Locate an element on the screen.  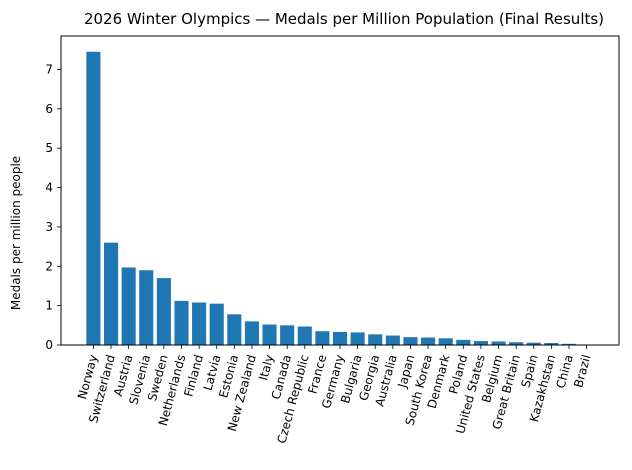
bar-italy is located at coordinates (269, 334).